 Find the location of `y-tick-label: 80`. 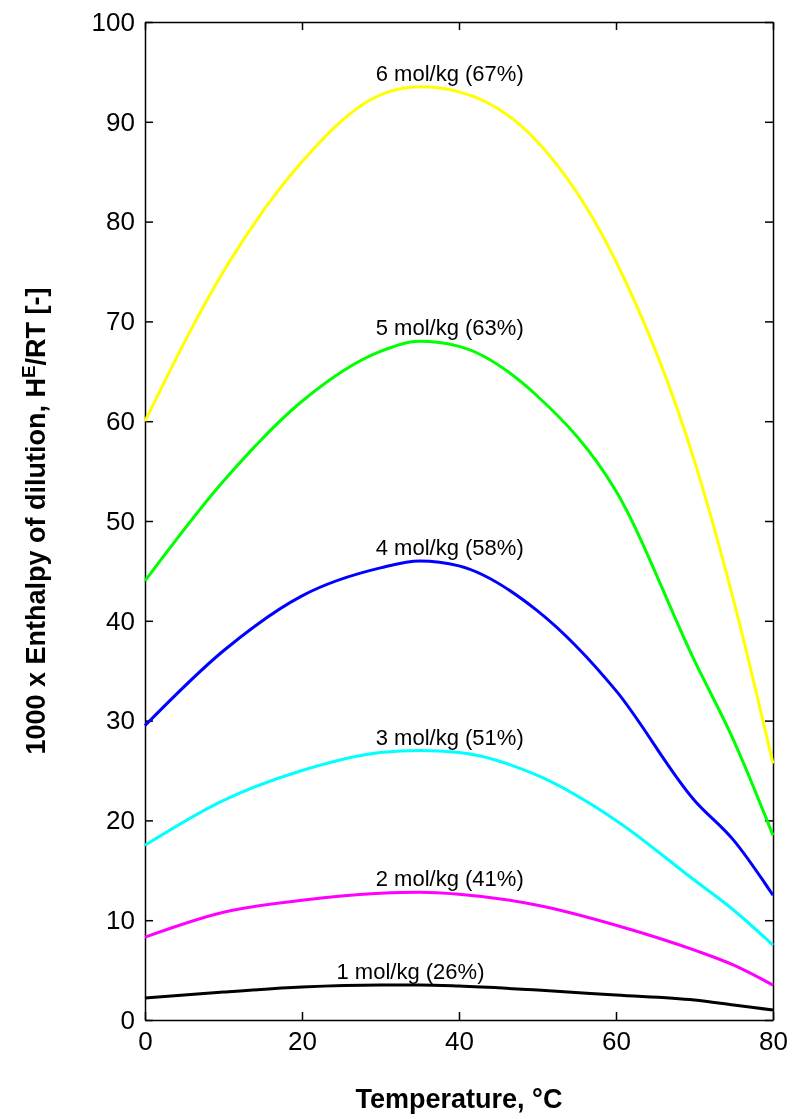

y-tick-label: 80 is located at coordinates (120, 221).